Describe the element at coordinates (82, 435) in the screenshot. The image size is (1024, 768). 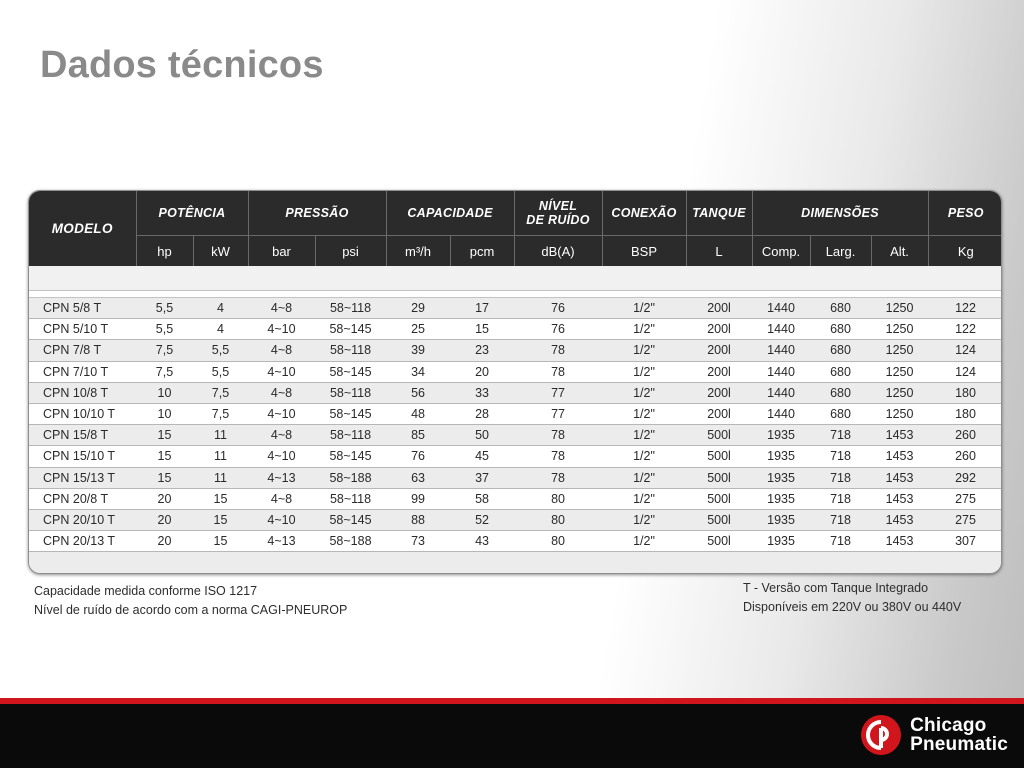
I see `model-cell: CPN 15/8 T` at that location.